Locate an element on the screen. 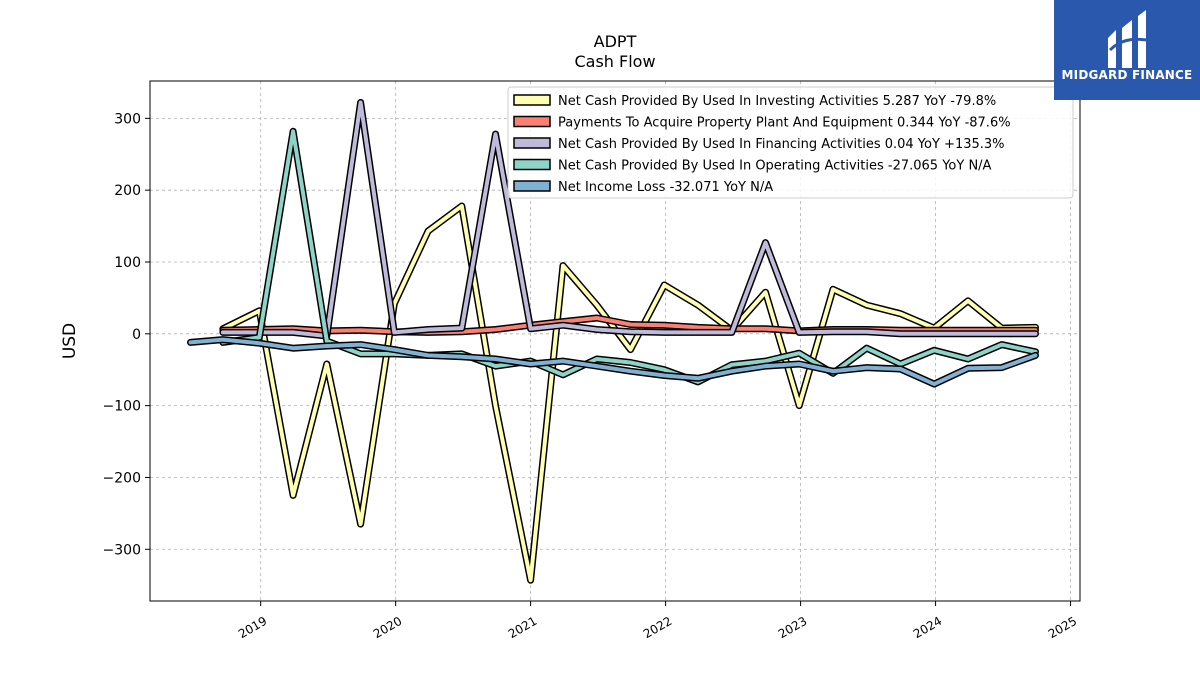 The image size is (1200, 675). y-tick-label: −300 is located at coordinates (122, 550).